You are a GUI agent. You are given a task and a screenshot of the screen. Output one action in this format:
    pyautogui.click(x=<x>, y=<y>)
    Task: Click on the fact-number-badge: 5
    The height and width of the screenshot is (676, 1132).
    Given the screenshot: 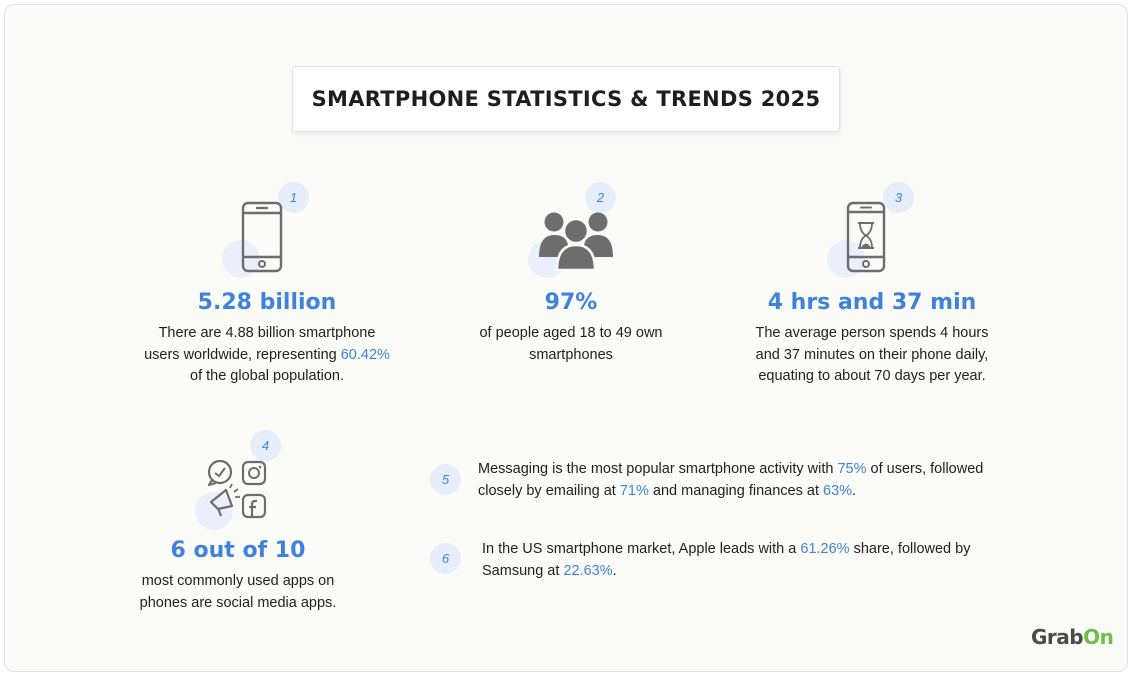 What is the action you would take?
    pyautogui.click(x=445, y=479)
    